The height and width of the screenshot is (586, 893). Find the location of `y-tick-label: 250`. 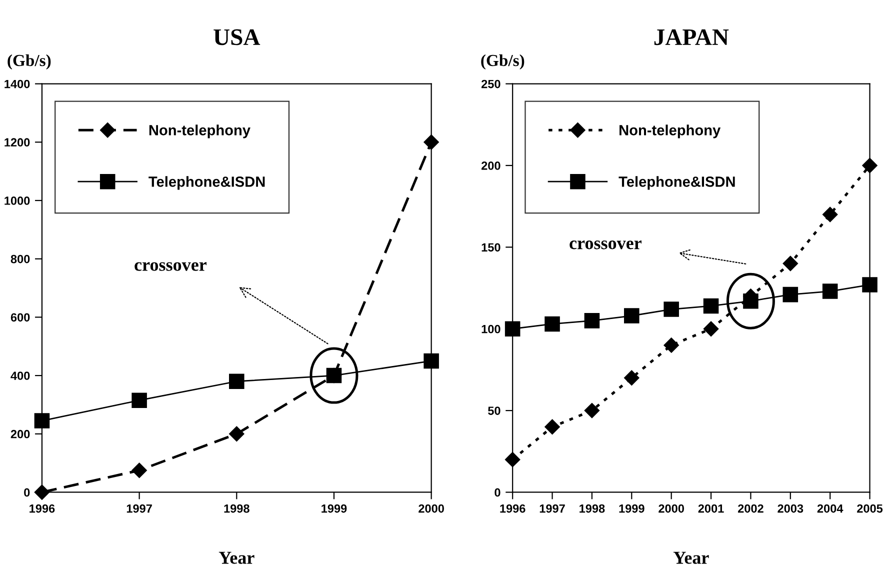

y-tick-label: 250 is located at coordinates (490, 84).